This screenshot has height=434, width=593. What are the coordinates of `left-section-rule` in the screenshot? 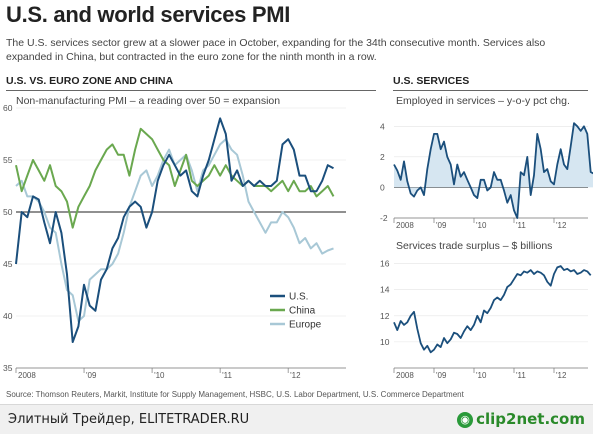 It's located at (191, 90).